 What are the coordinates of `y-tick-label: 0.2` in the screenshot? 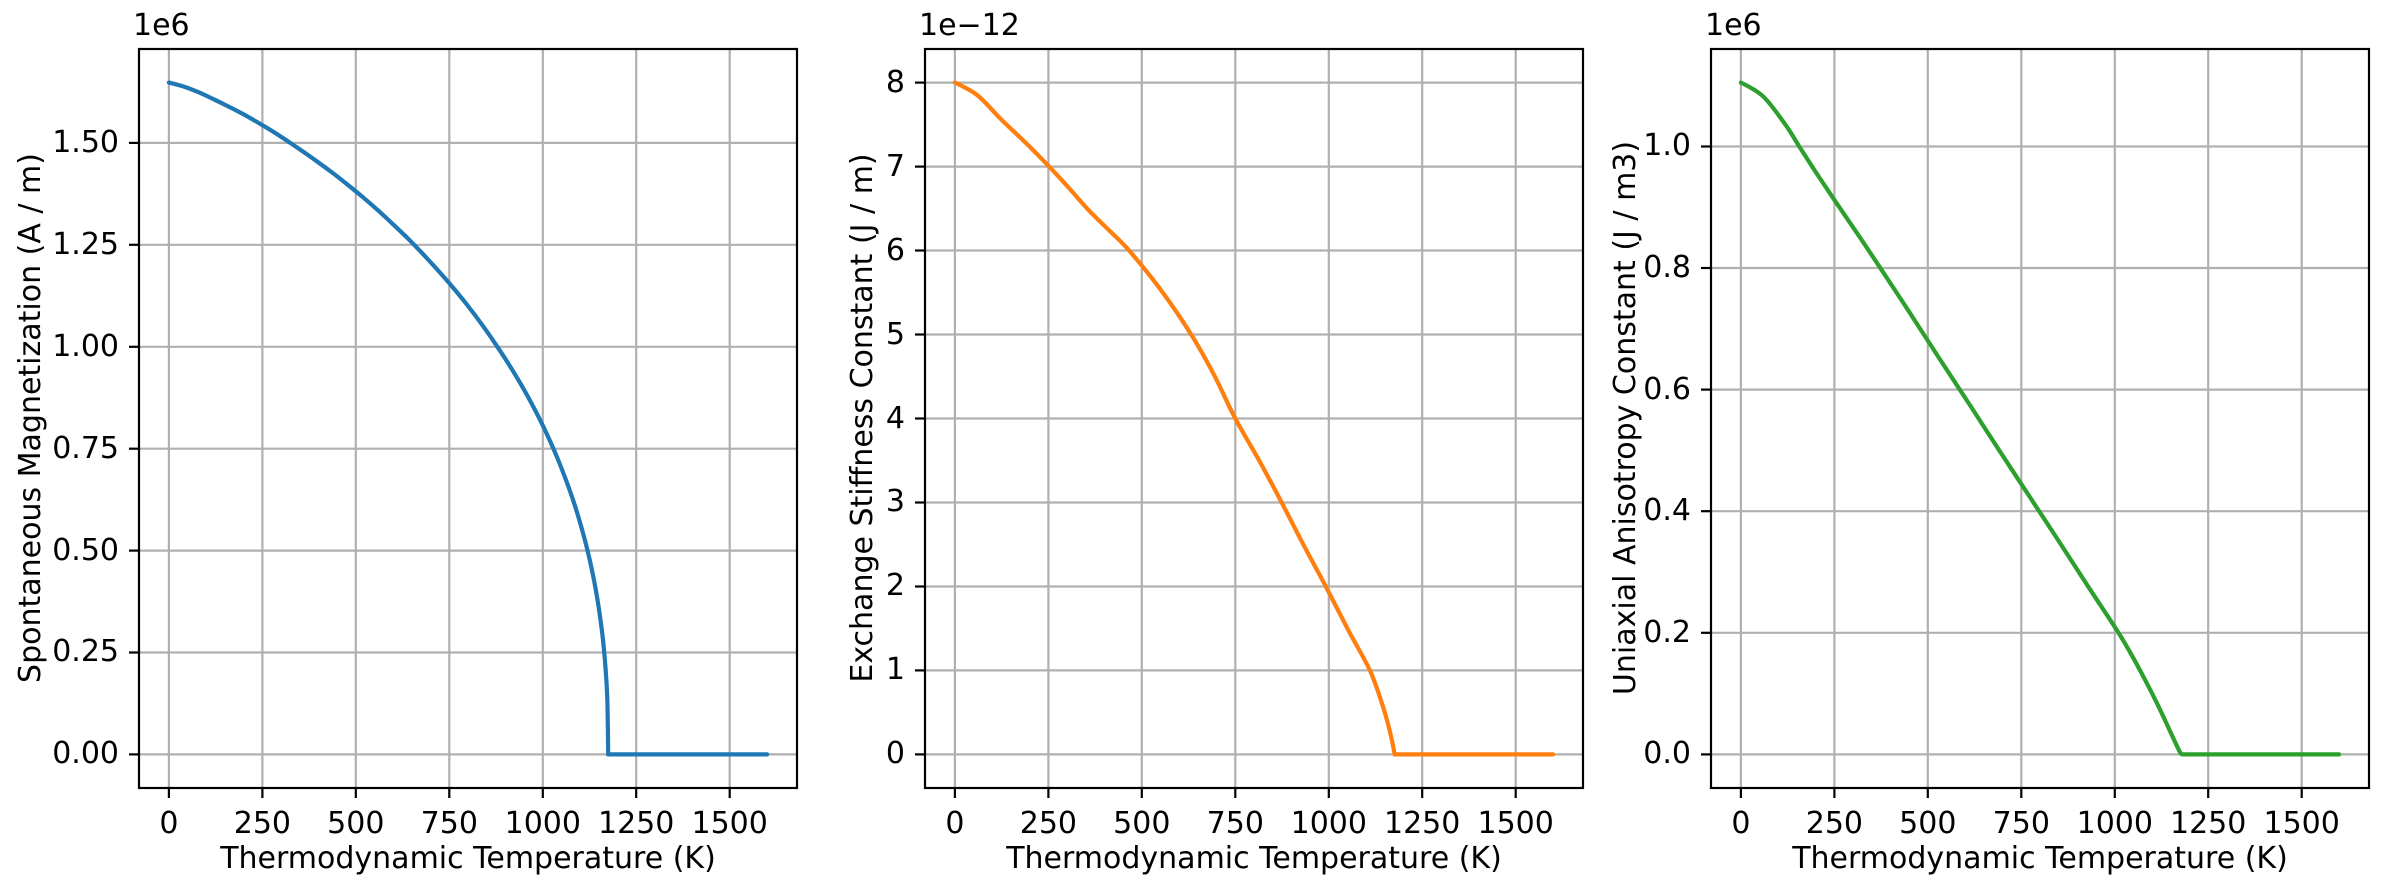 It's located at (1667, 632).